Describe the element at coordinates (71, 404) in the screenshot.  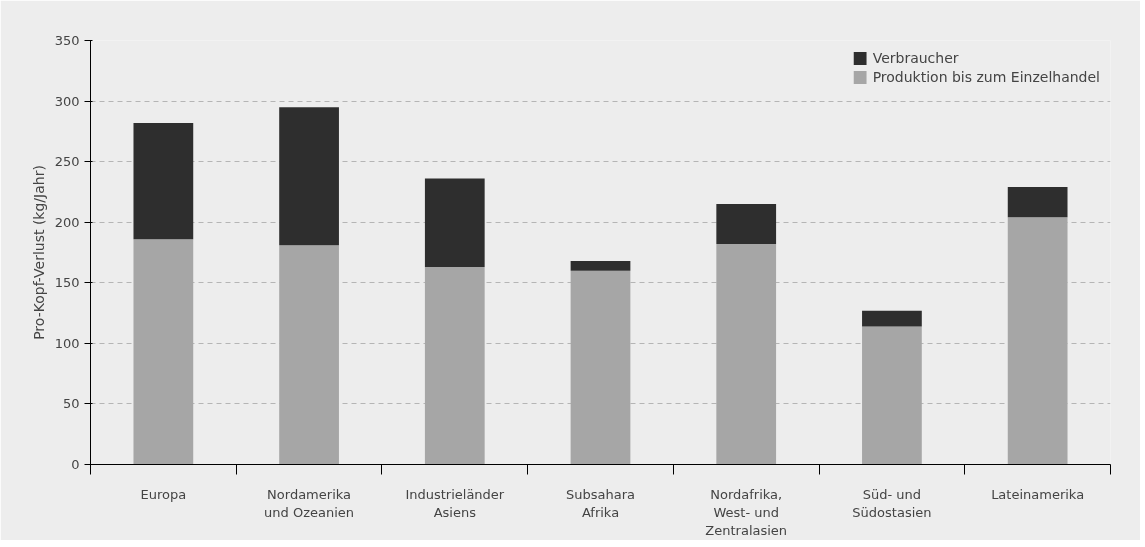
I see `y-tick-label: 50` at that location.